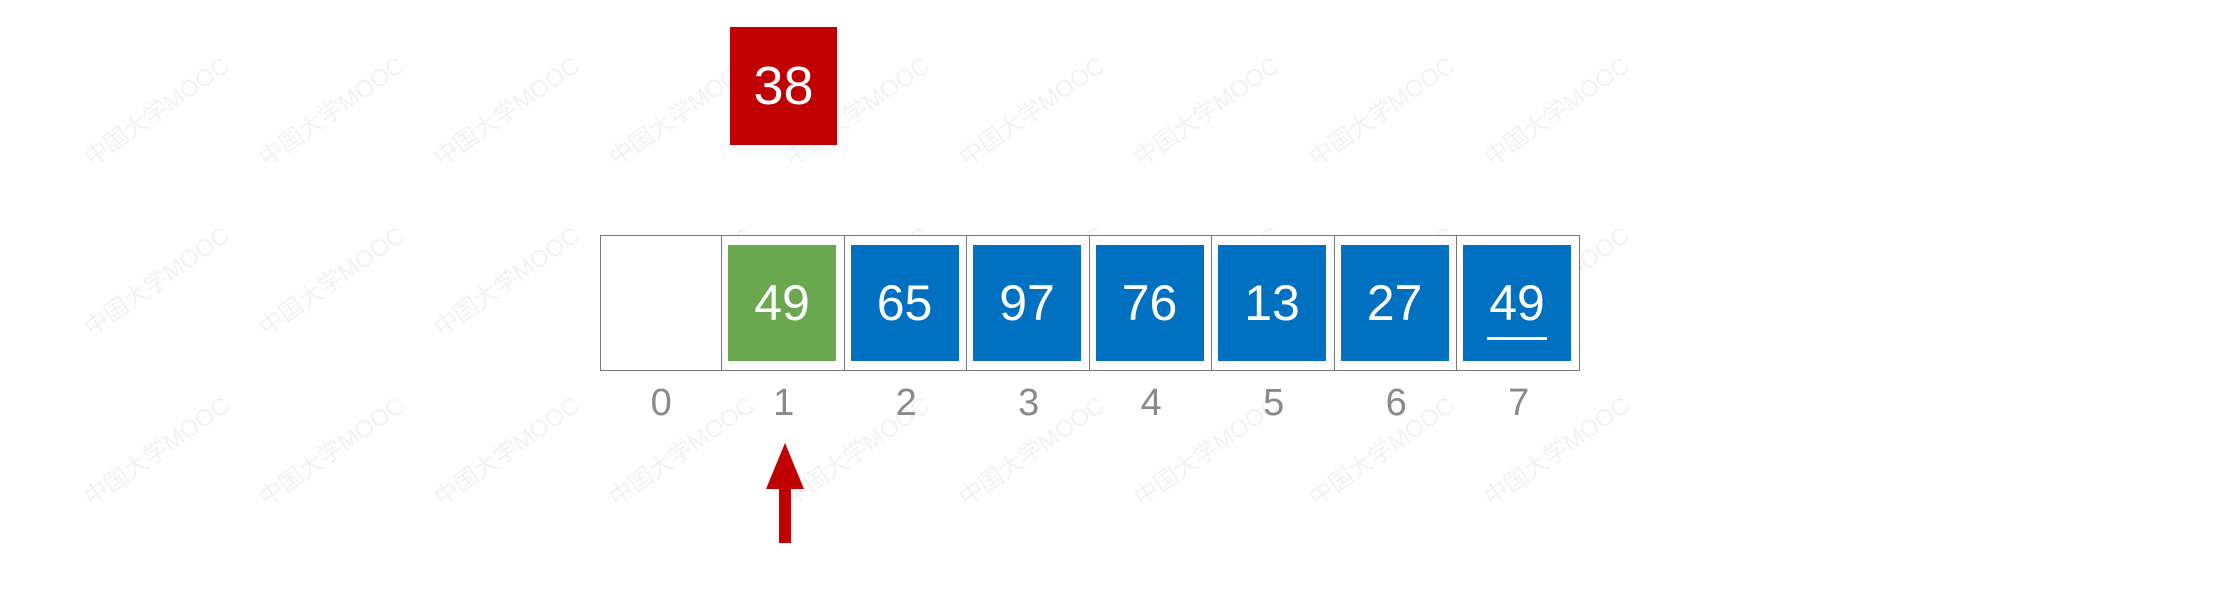  I want to click on array-cell-6: 27, so click(1395, 303).